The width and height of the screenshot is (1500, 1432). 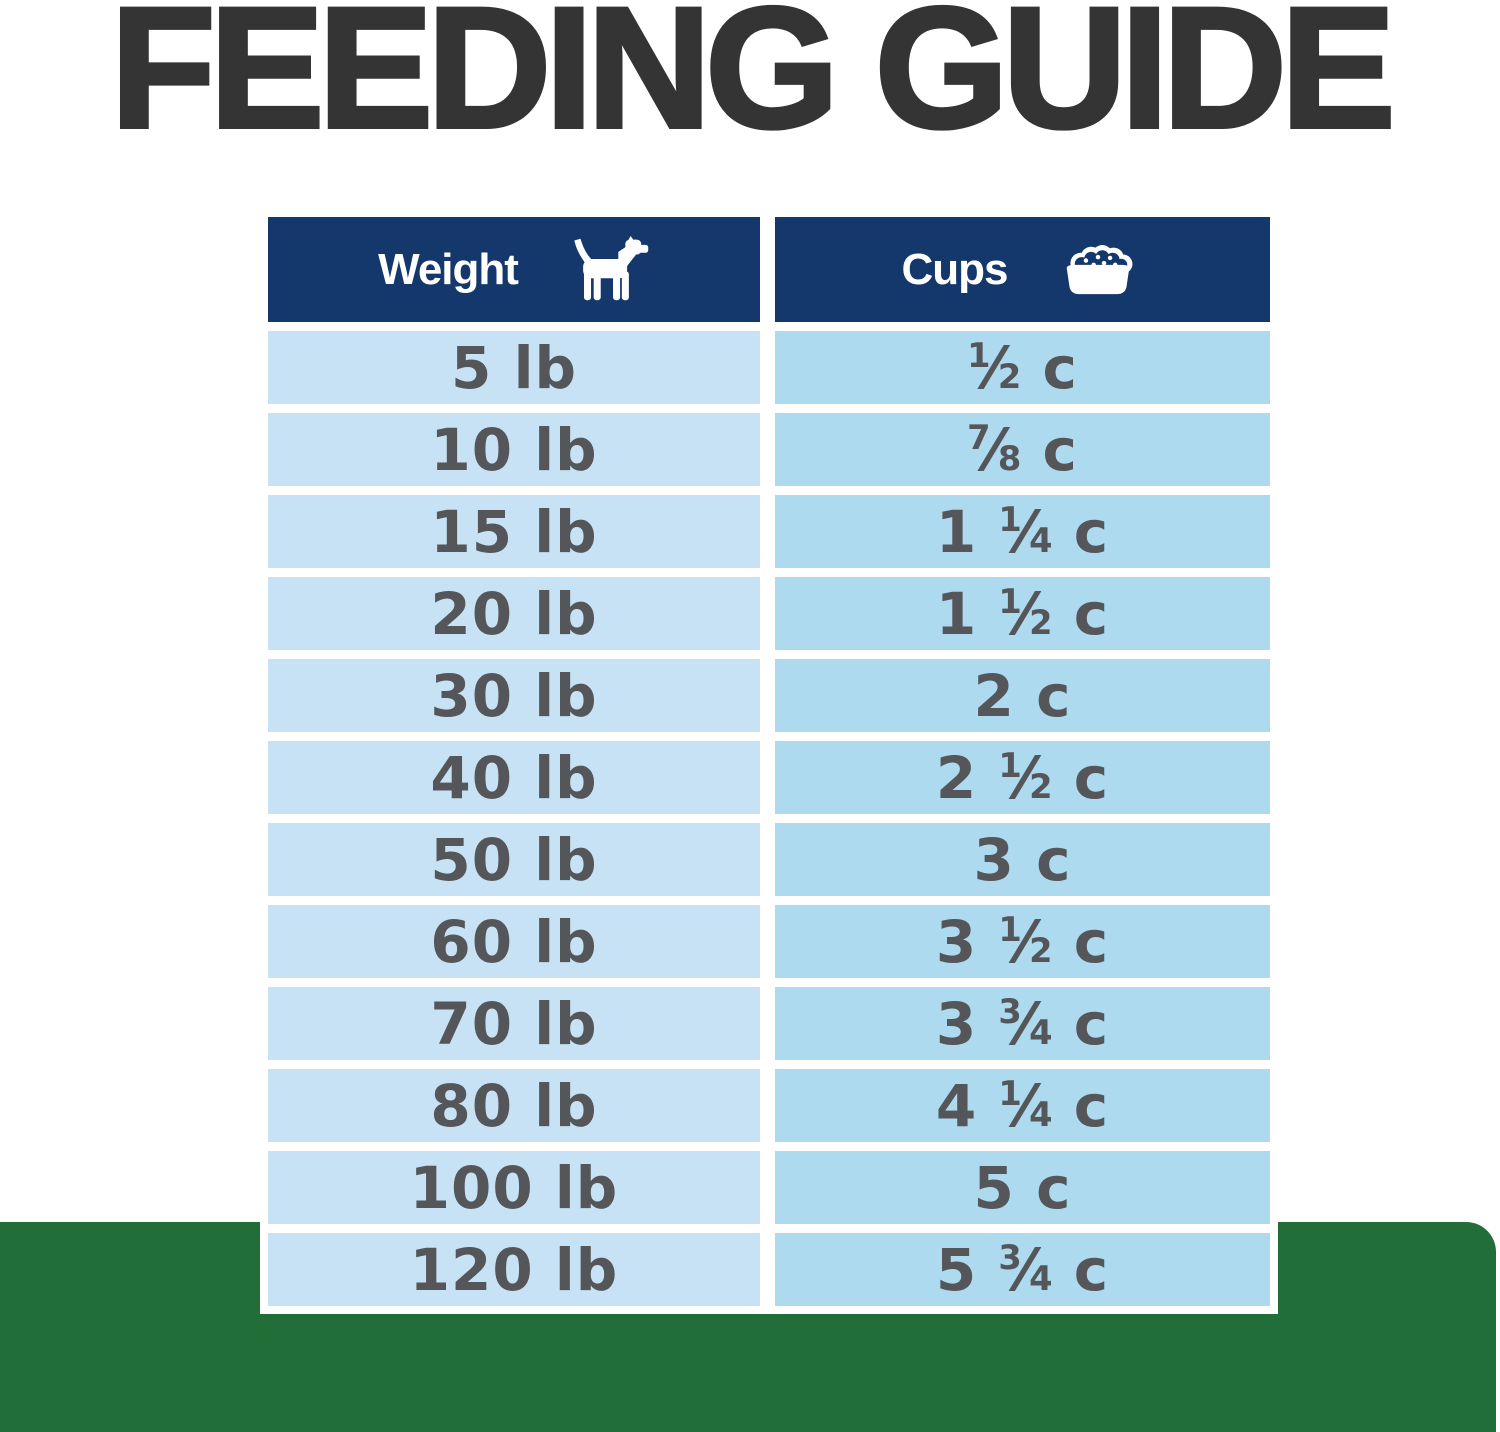 I want to click on weight-cell: 120 lb, so click(x=514, y=1269).